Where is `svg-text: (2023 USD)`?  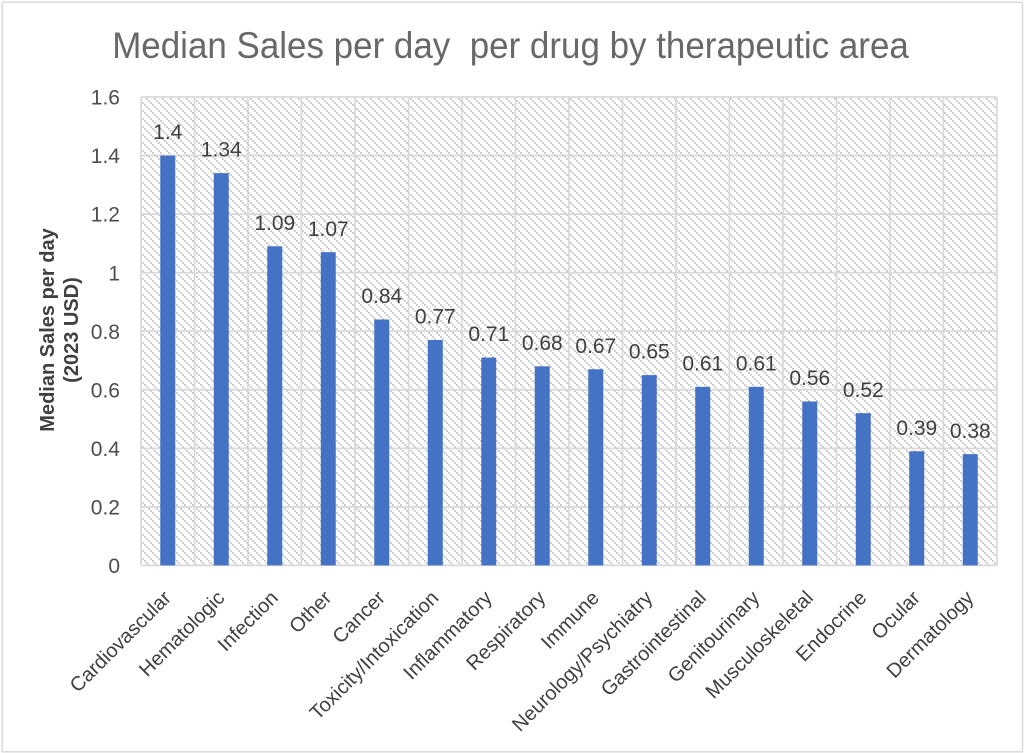 svg-text: (2023 USD) is located at coordinates (72, 330).